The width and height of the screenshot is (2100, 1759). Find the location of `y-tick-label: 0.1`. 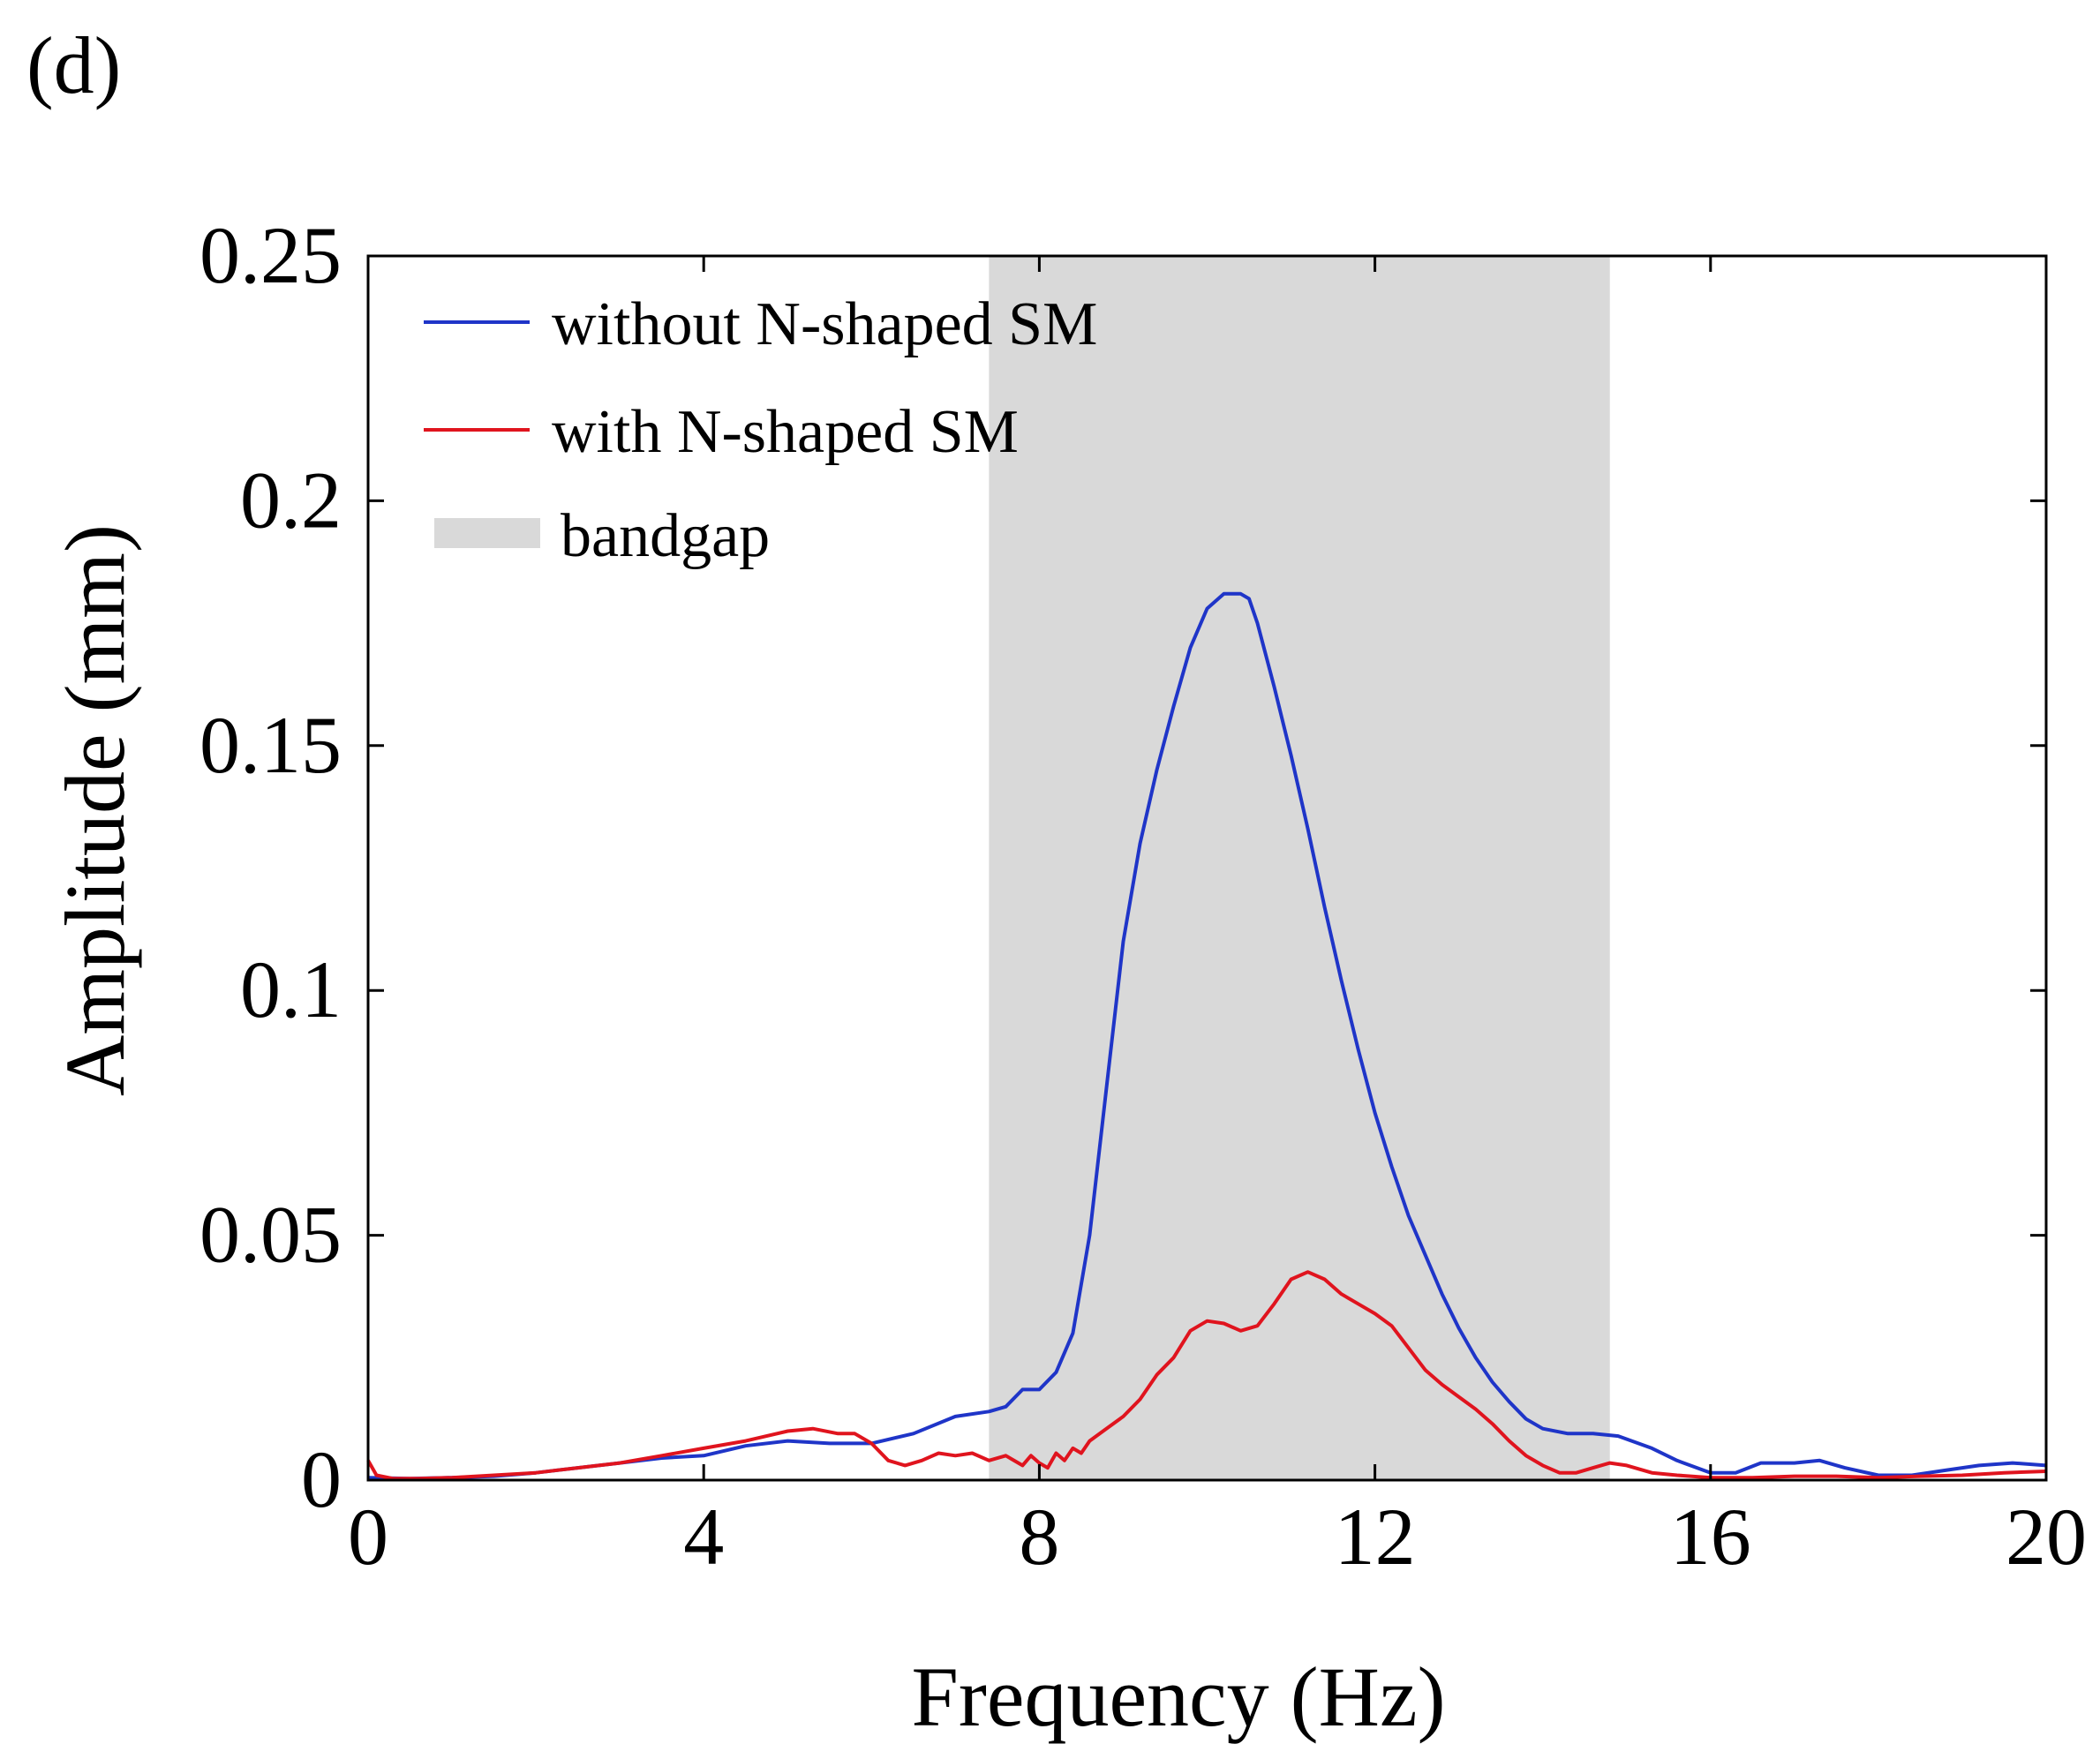

y-tick-label: 0.1 is located at coordinates (291, 989).